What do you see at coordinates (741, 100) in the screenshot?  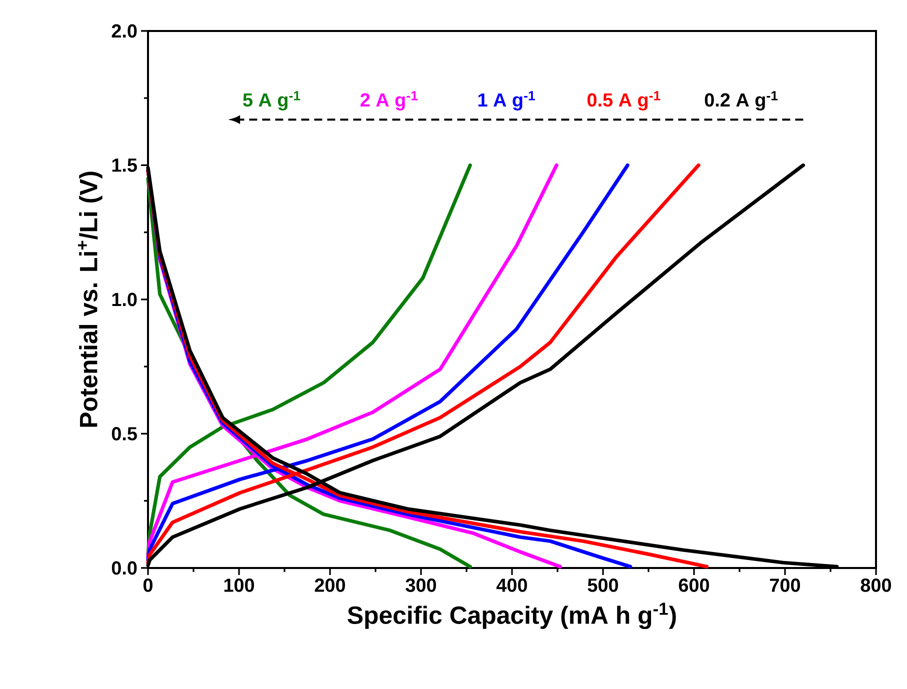 I see `text: 0.2 A g$^{-1}$` at bounding box center [741, 100].